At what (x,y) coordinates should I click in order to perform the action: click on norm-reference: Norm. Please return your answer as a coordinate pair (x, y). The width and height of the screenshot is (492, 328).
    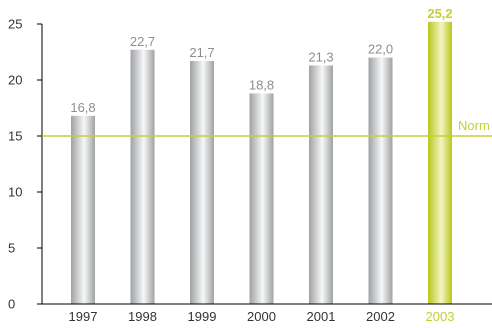
    Looking at the image, I should click on (267, 127).